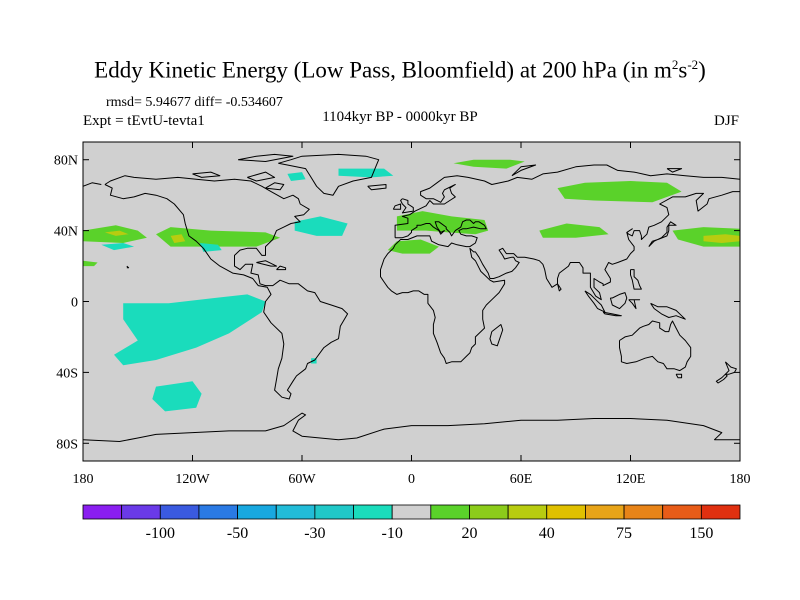 The height and width of the screenshot is (600, 800). I want to click on colorbar-label-0: -100, so click(160, 533).